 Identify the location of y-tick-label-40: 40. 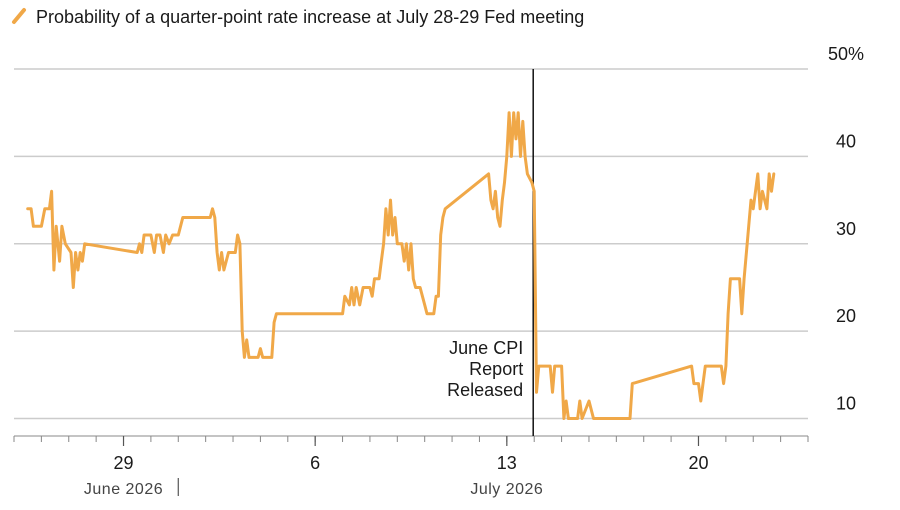
(846, 141).